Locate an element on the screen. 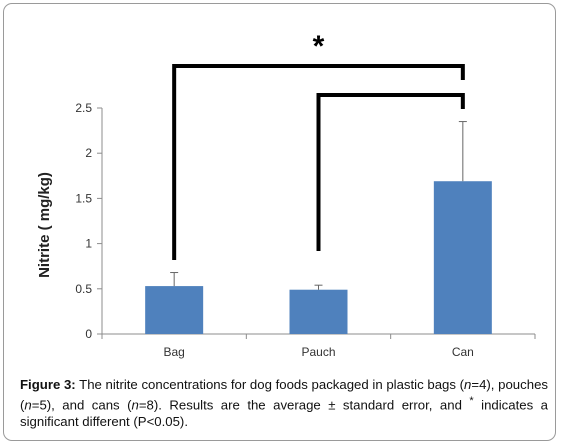 This screenshot has width=561, height=446. x-tick-label: Bag is located at coordinates (173, 352).